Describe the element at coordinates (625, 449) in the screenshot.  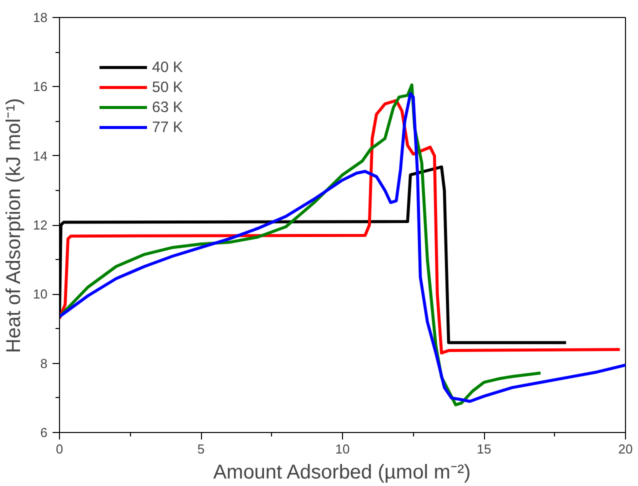
I see `x-tick-label: 20` at that location.